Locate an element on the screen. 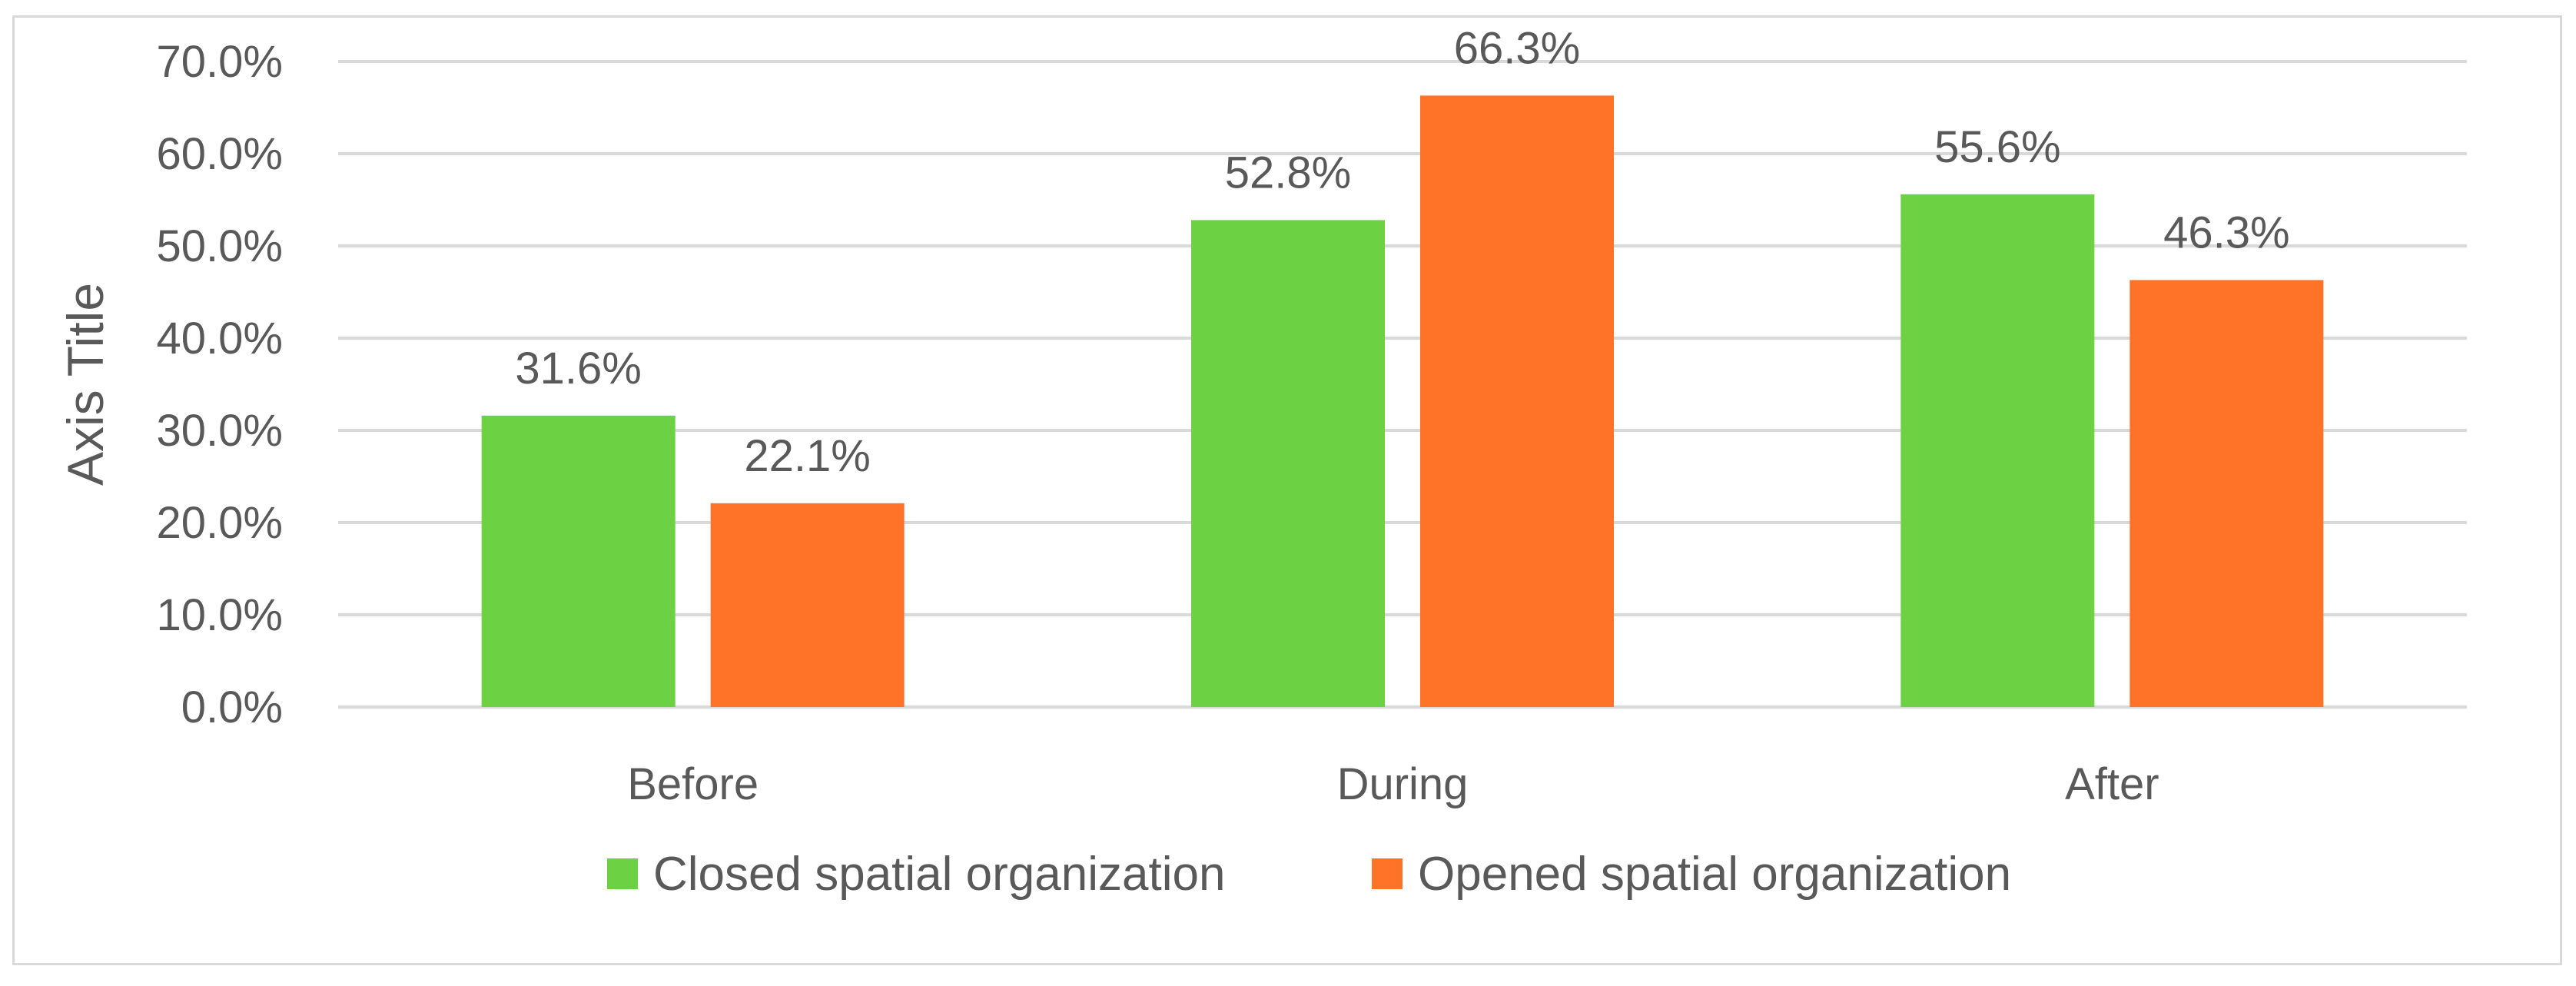  data-label: 52.8% is located at coordinates (1288, 173).